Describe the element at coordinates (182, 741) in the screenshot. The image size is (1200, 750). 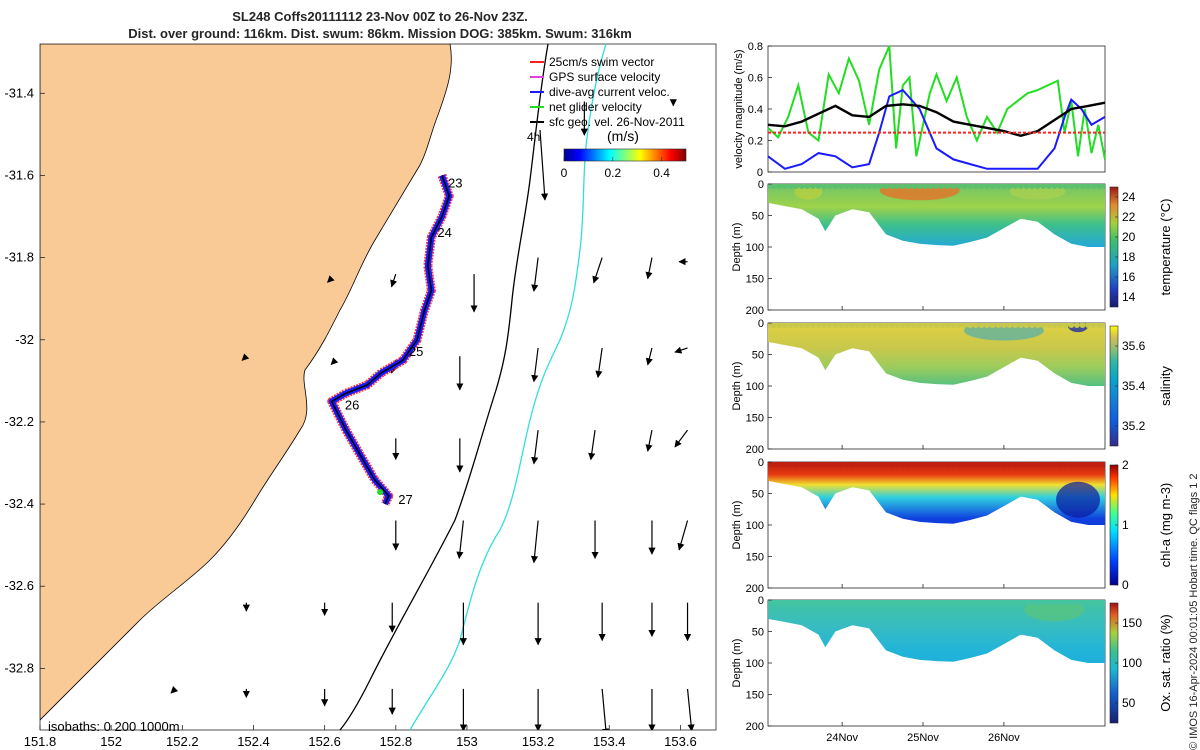
I see `map-x-tick-label: 152.2` at that location.